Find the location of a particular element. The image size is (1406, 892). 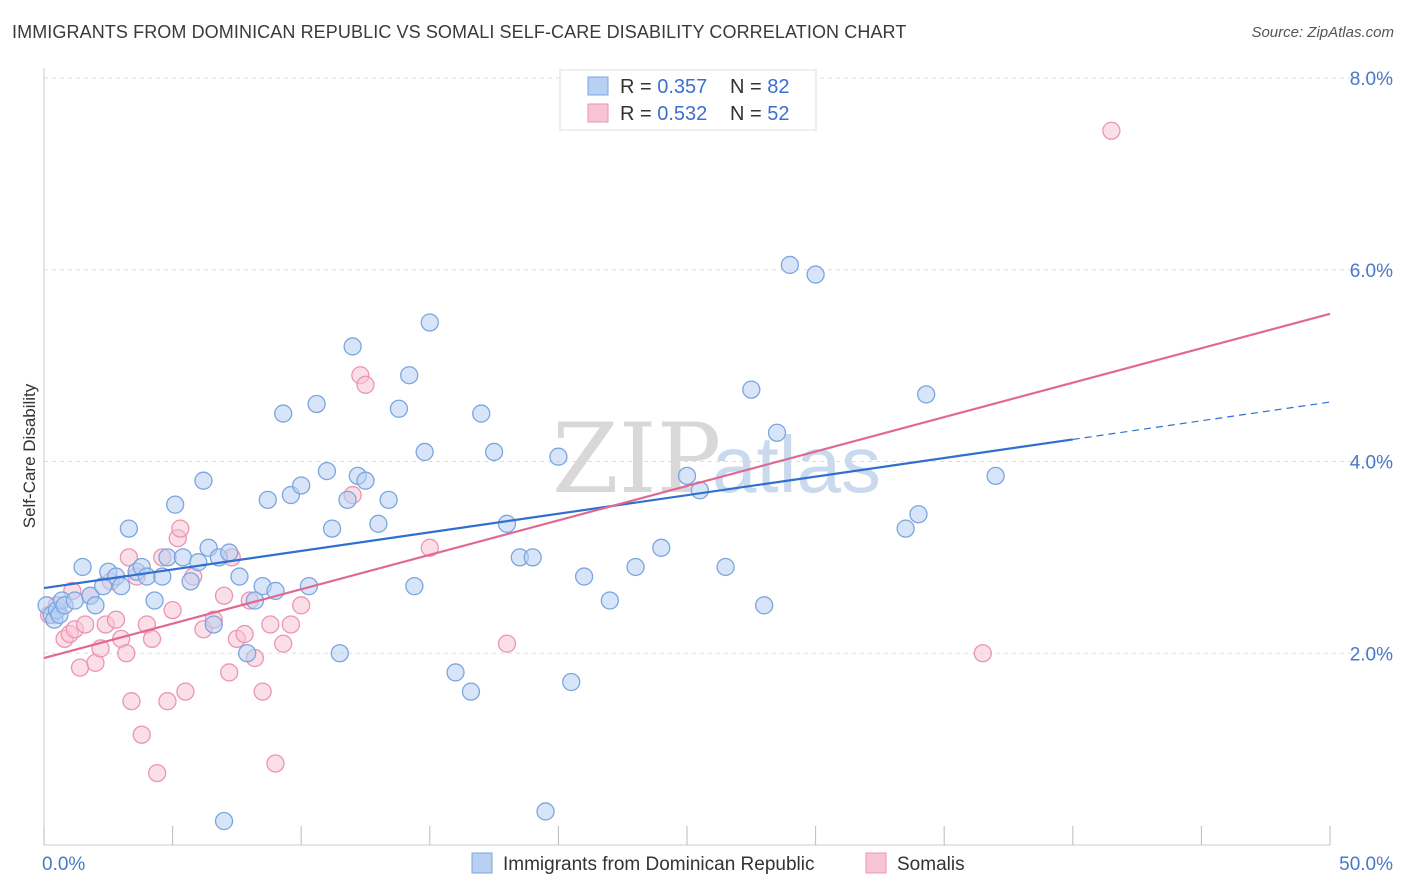

legend-r-label-pink: R = is located at coordinates (638, 114).